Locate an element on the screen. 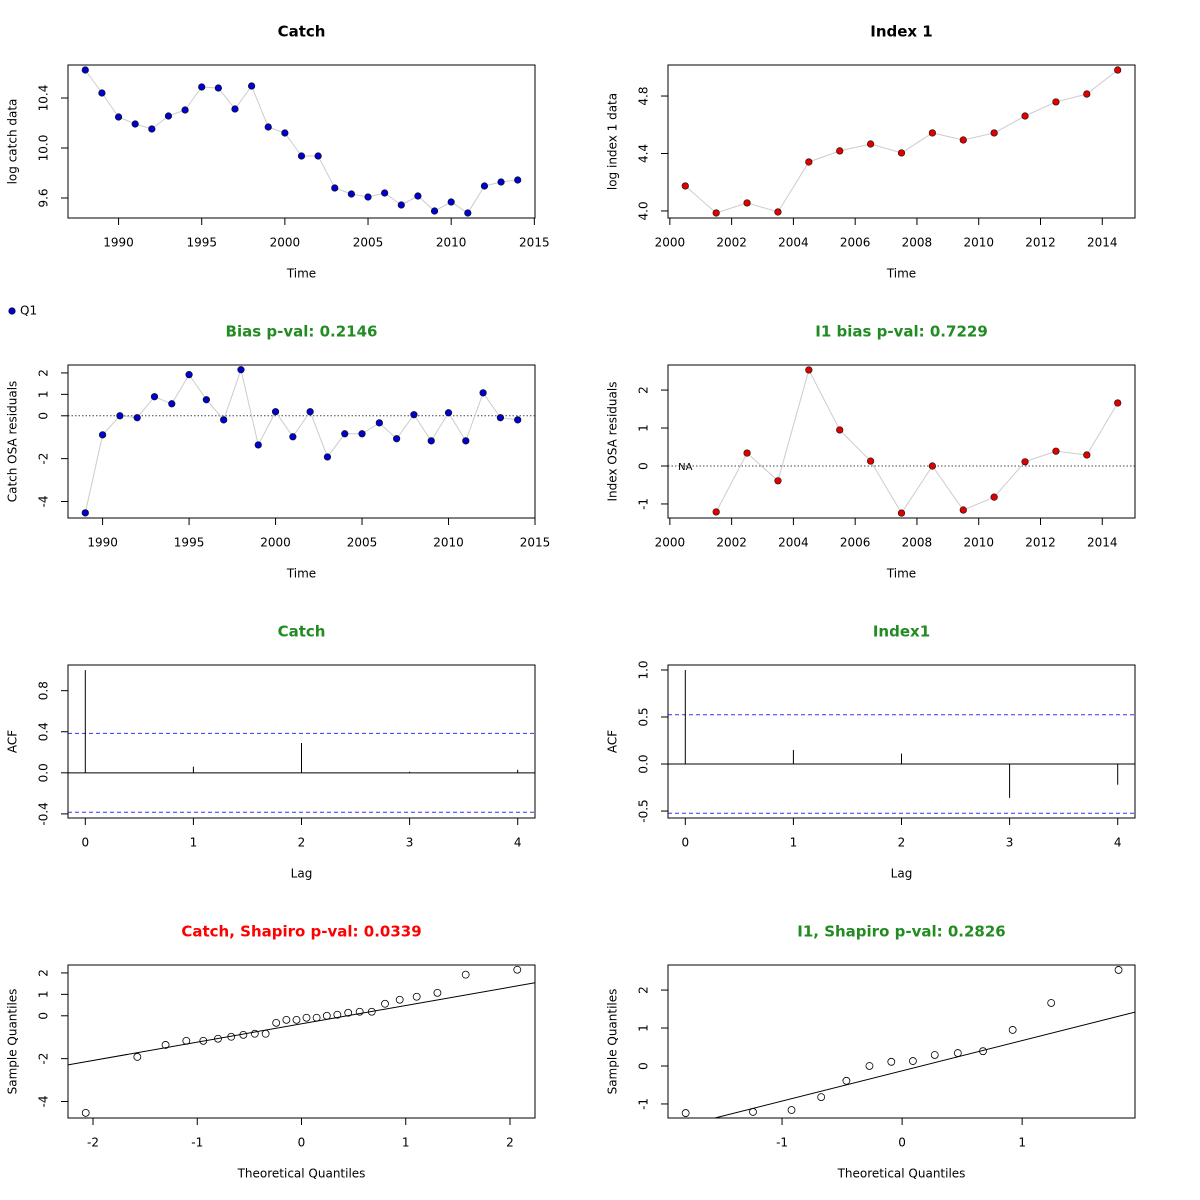 This screenshot has width=1200, height=1200. y-tick-label: 0.5 is located at coordinates (644, 716).